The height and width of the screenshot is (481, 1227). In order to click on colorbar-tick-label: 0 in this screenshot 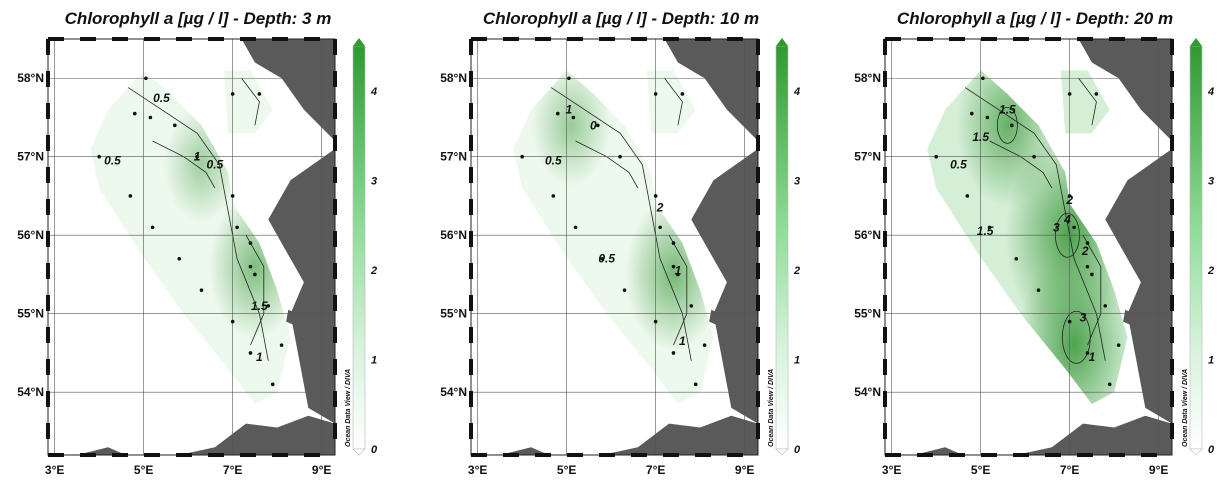, I will do `click(797, 450)`.